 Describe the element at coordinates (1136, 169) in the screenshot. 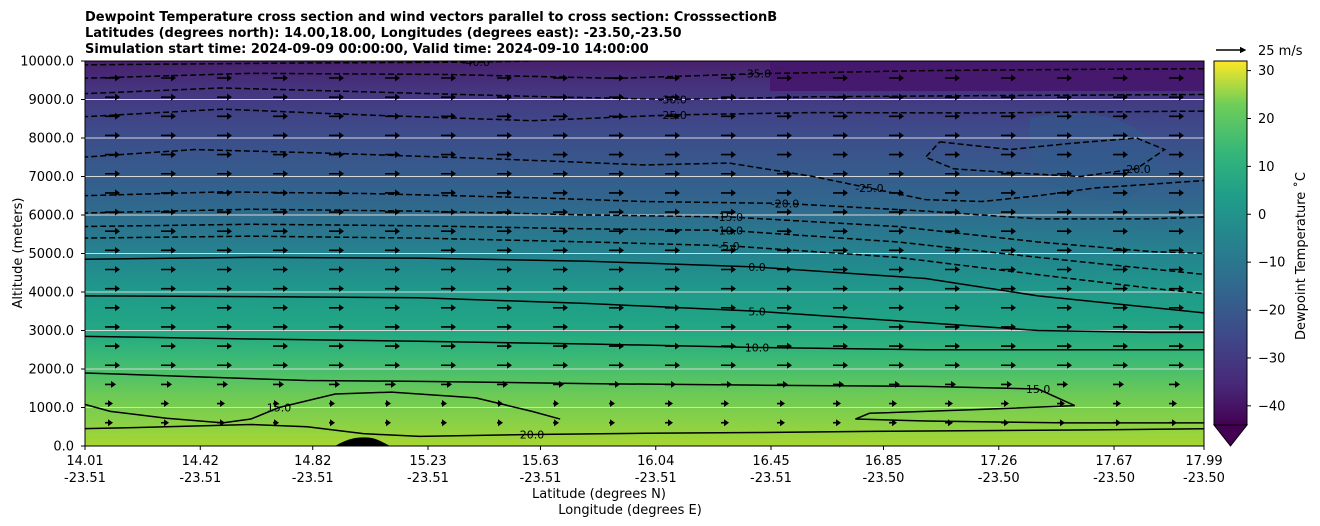

I see `contour-label: -20.0` at that location.